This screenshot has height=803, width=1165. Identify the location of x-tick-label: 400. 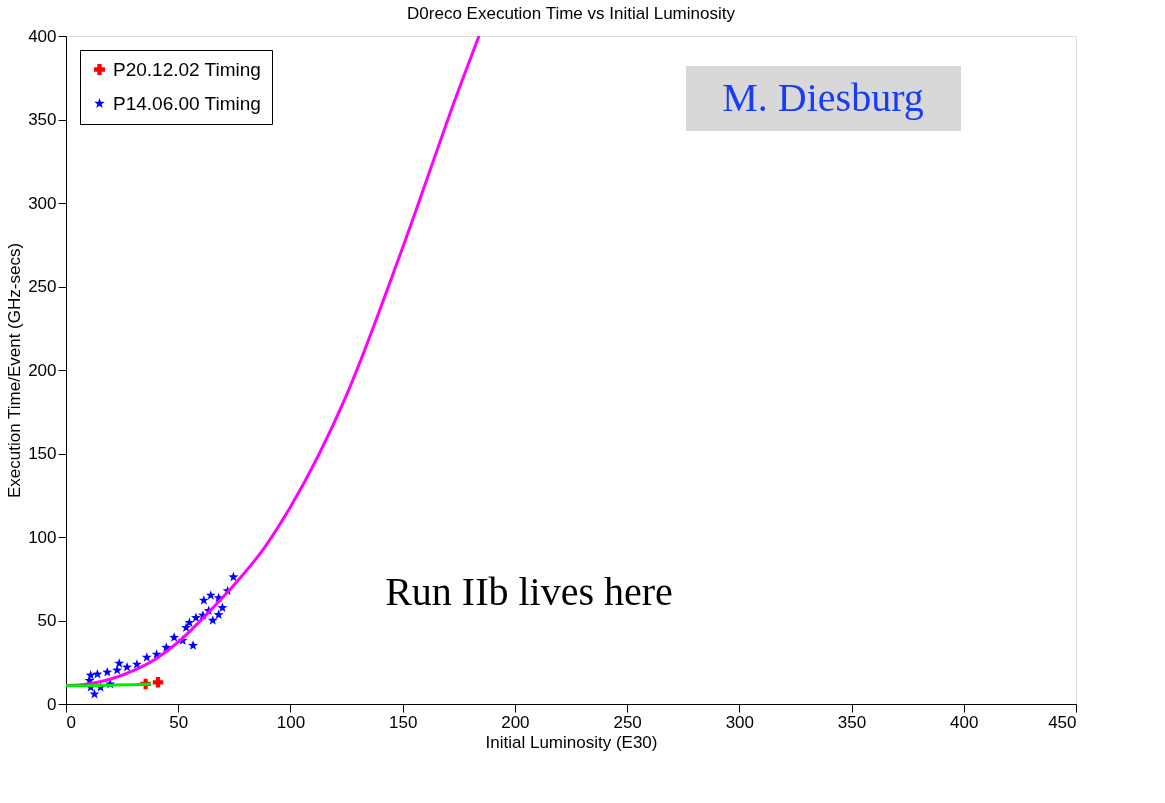
(964, 722).